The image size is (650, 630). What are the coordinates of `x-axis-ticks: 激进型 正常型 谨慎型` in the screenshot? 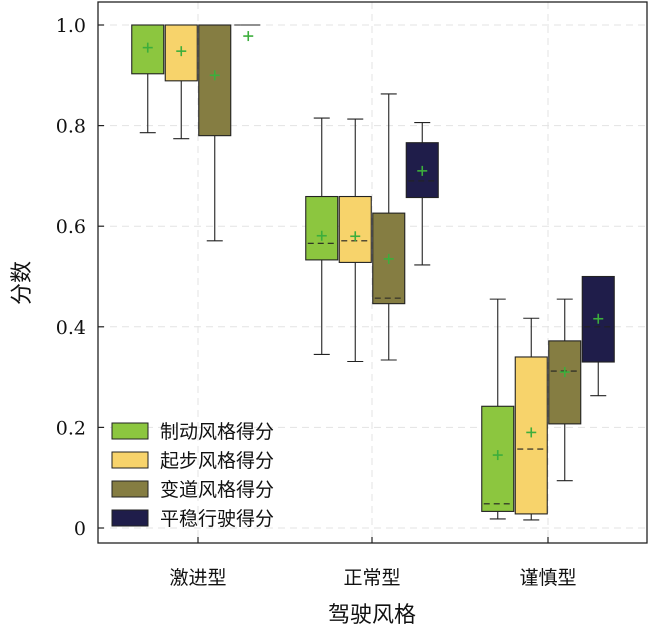 It's located at (373, 563).